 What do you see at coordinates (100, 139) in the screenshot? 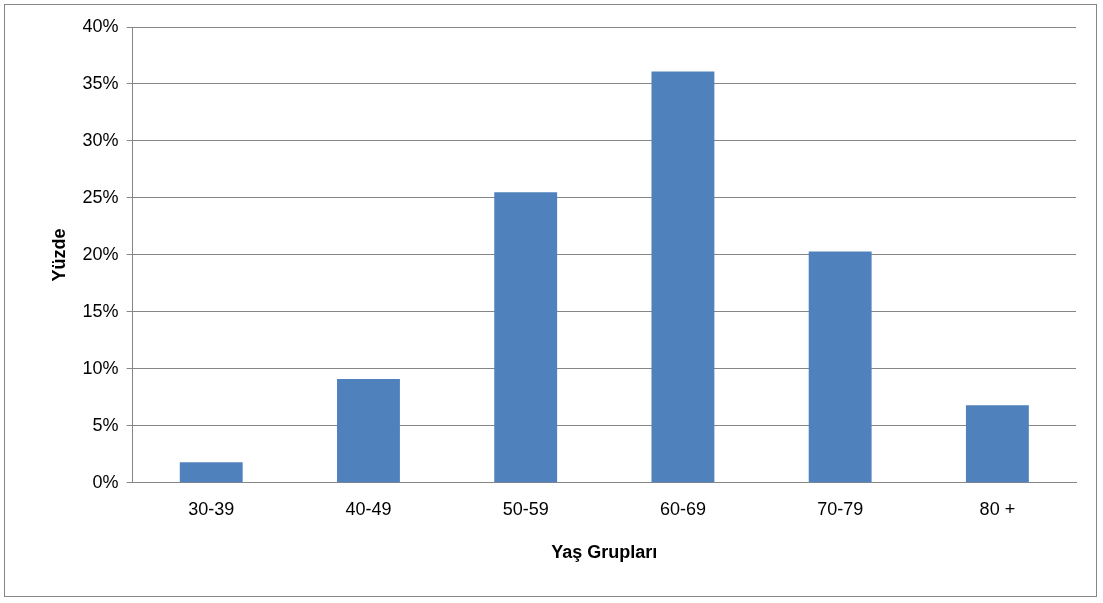
I see `y-tick-label: 30%` at bounding box center [100, 139].